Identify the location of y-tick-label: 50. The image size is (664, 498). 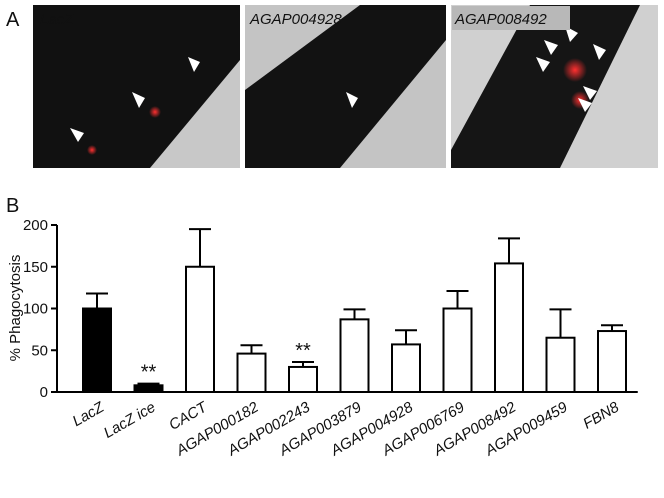
(39, 350).